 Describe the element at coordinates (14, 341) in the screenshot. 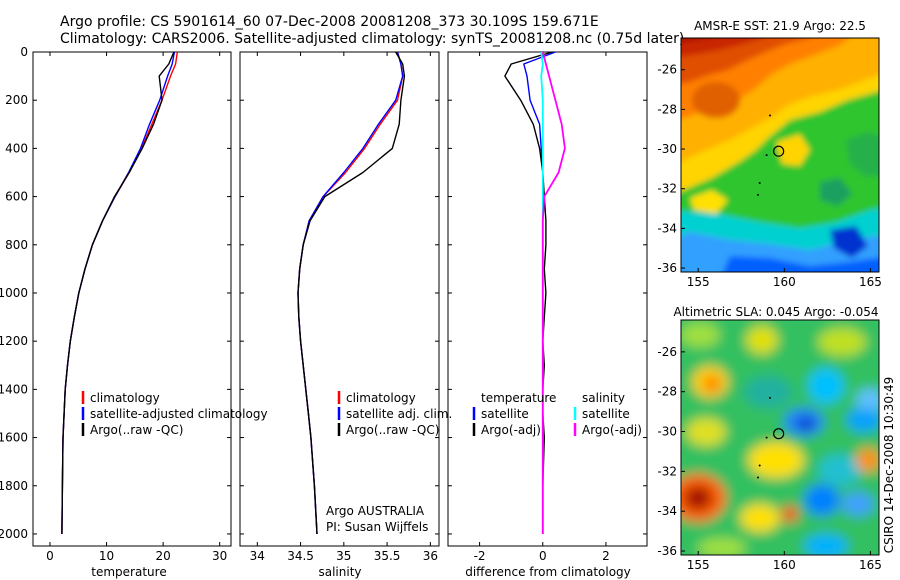

I see `y-tick-label: 1200` at that location.